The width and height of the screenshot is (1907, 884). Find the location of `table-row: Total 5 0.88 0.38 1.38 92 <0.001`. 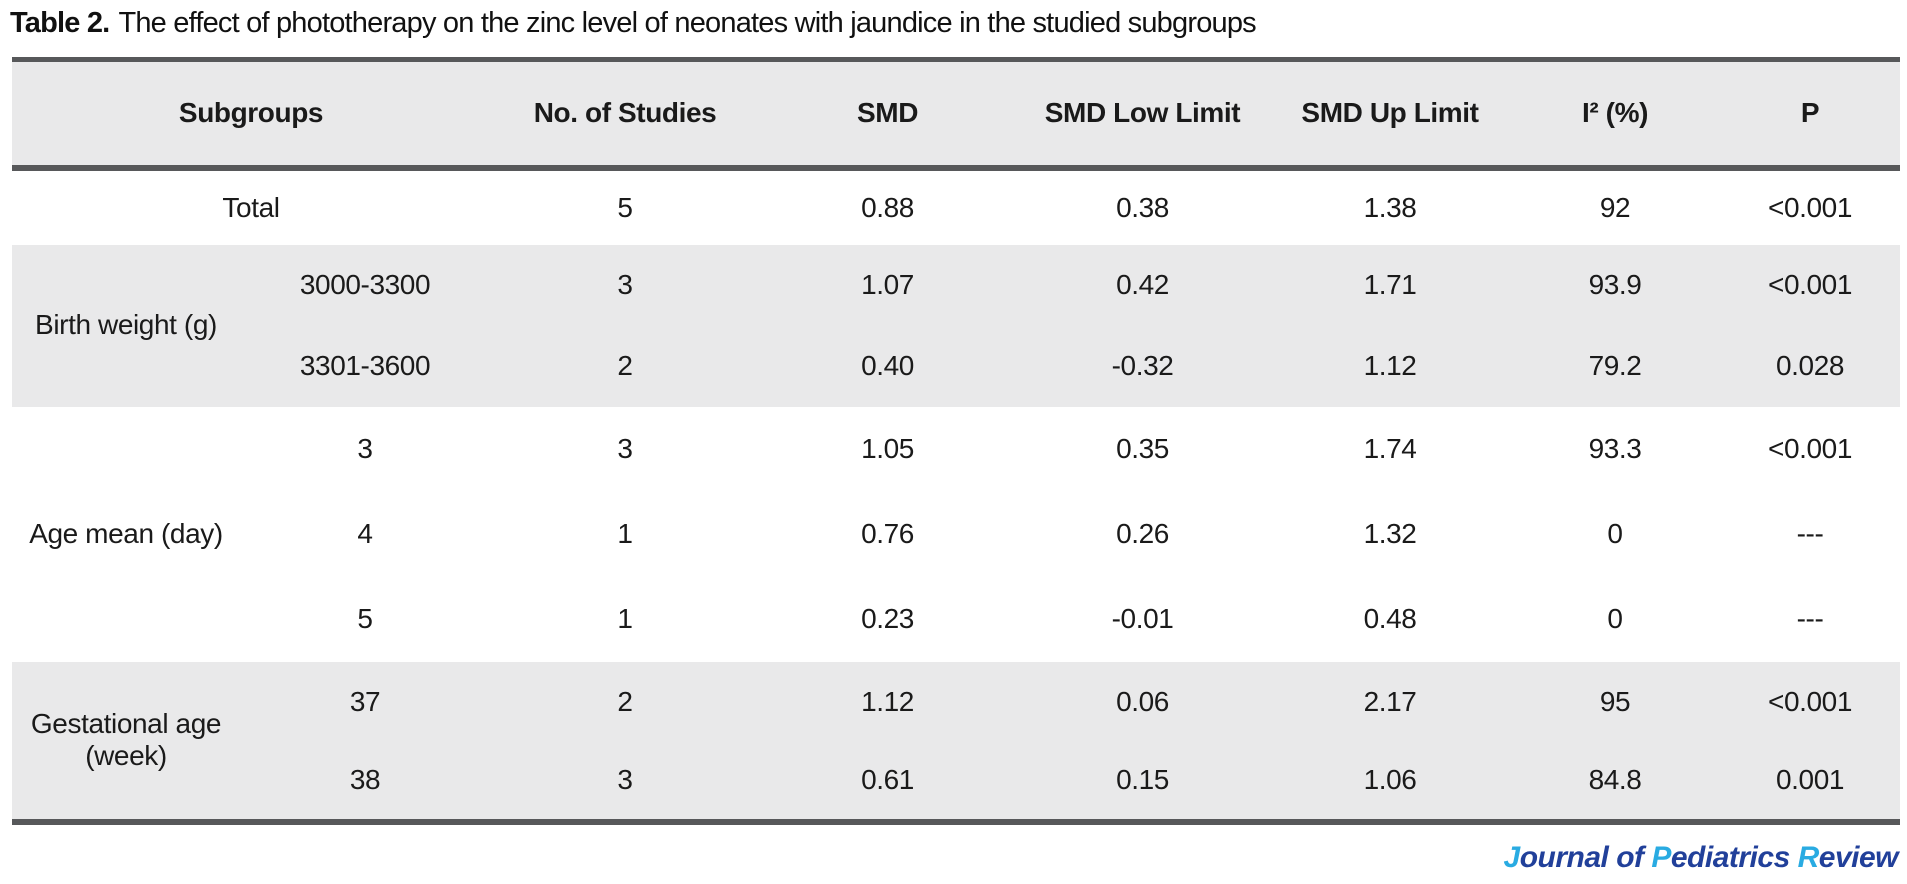

table-row: Total 5 0.88 0.38 1.38 92 <0.001 is located at coordinates (956, 206).